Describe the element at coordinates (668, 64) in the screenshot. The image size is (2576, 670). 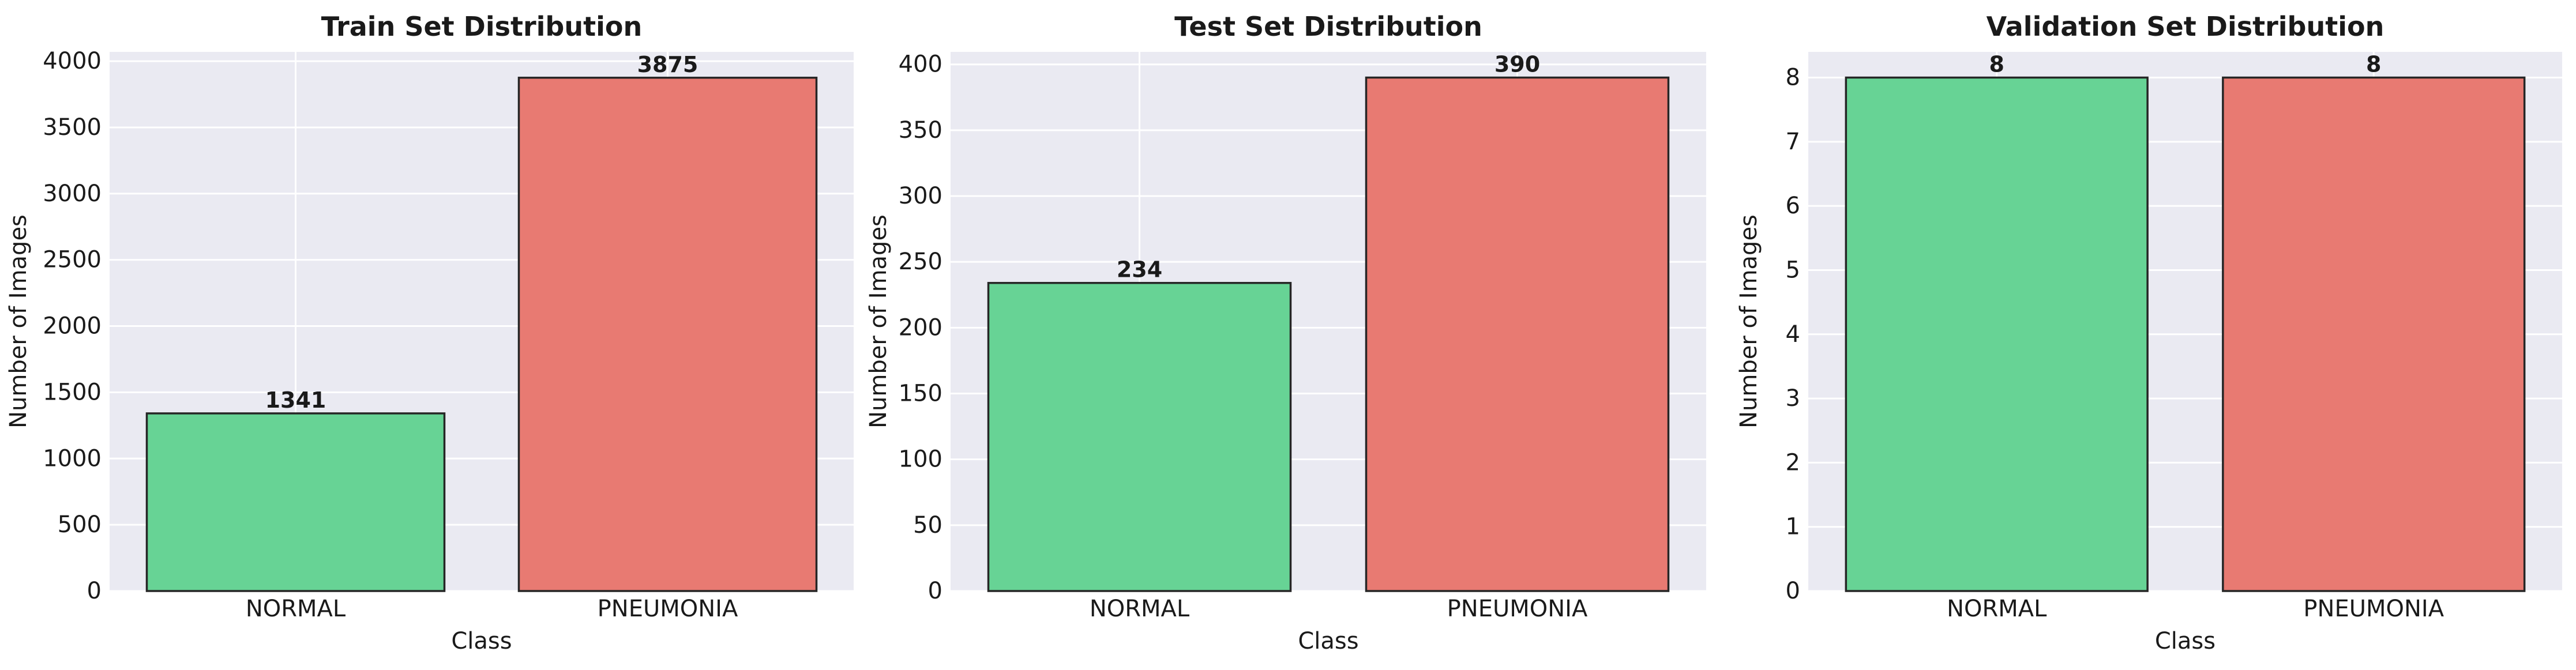
I see `data-label: 3875` at that location.